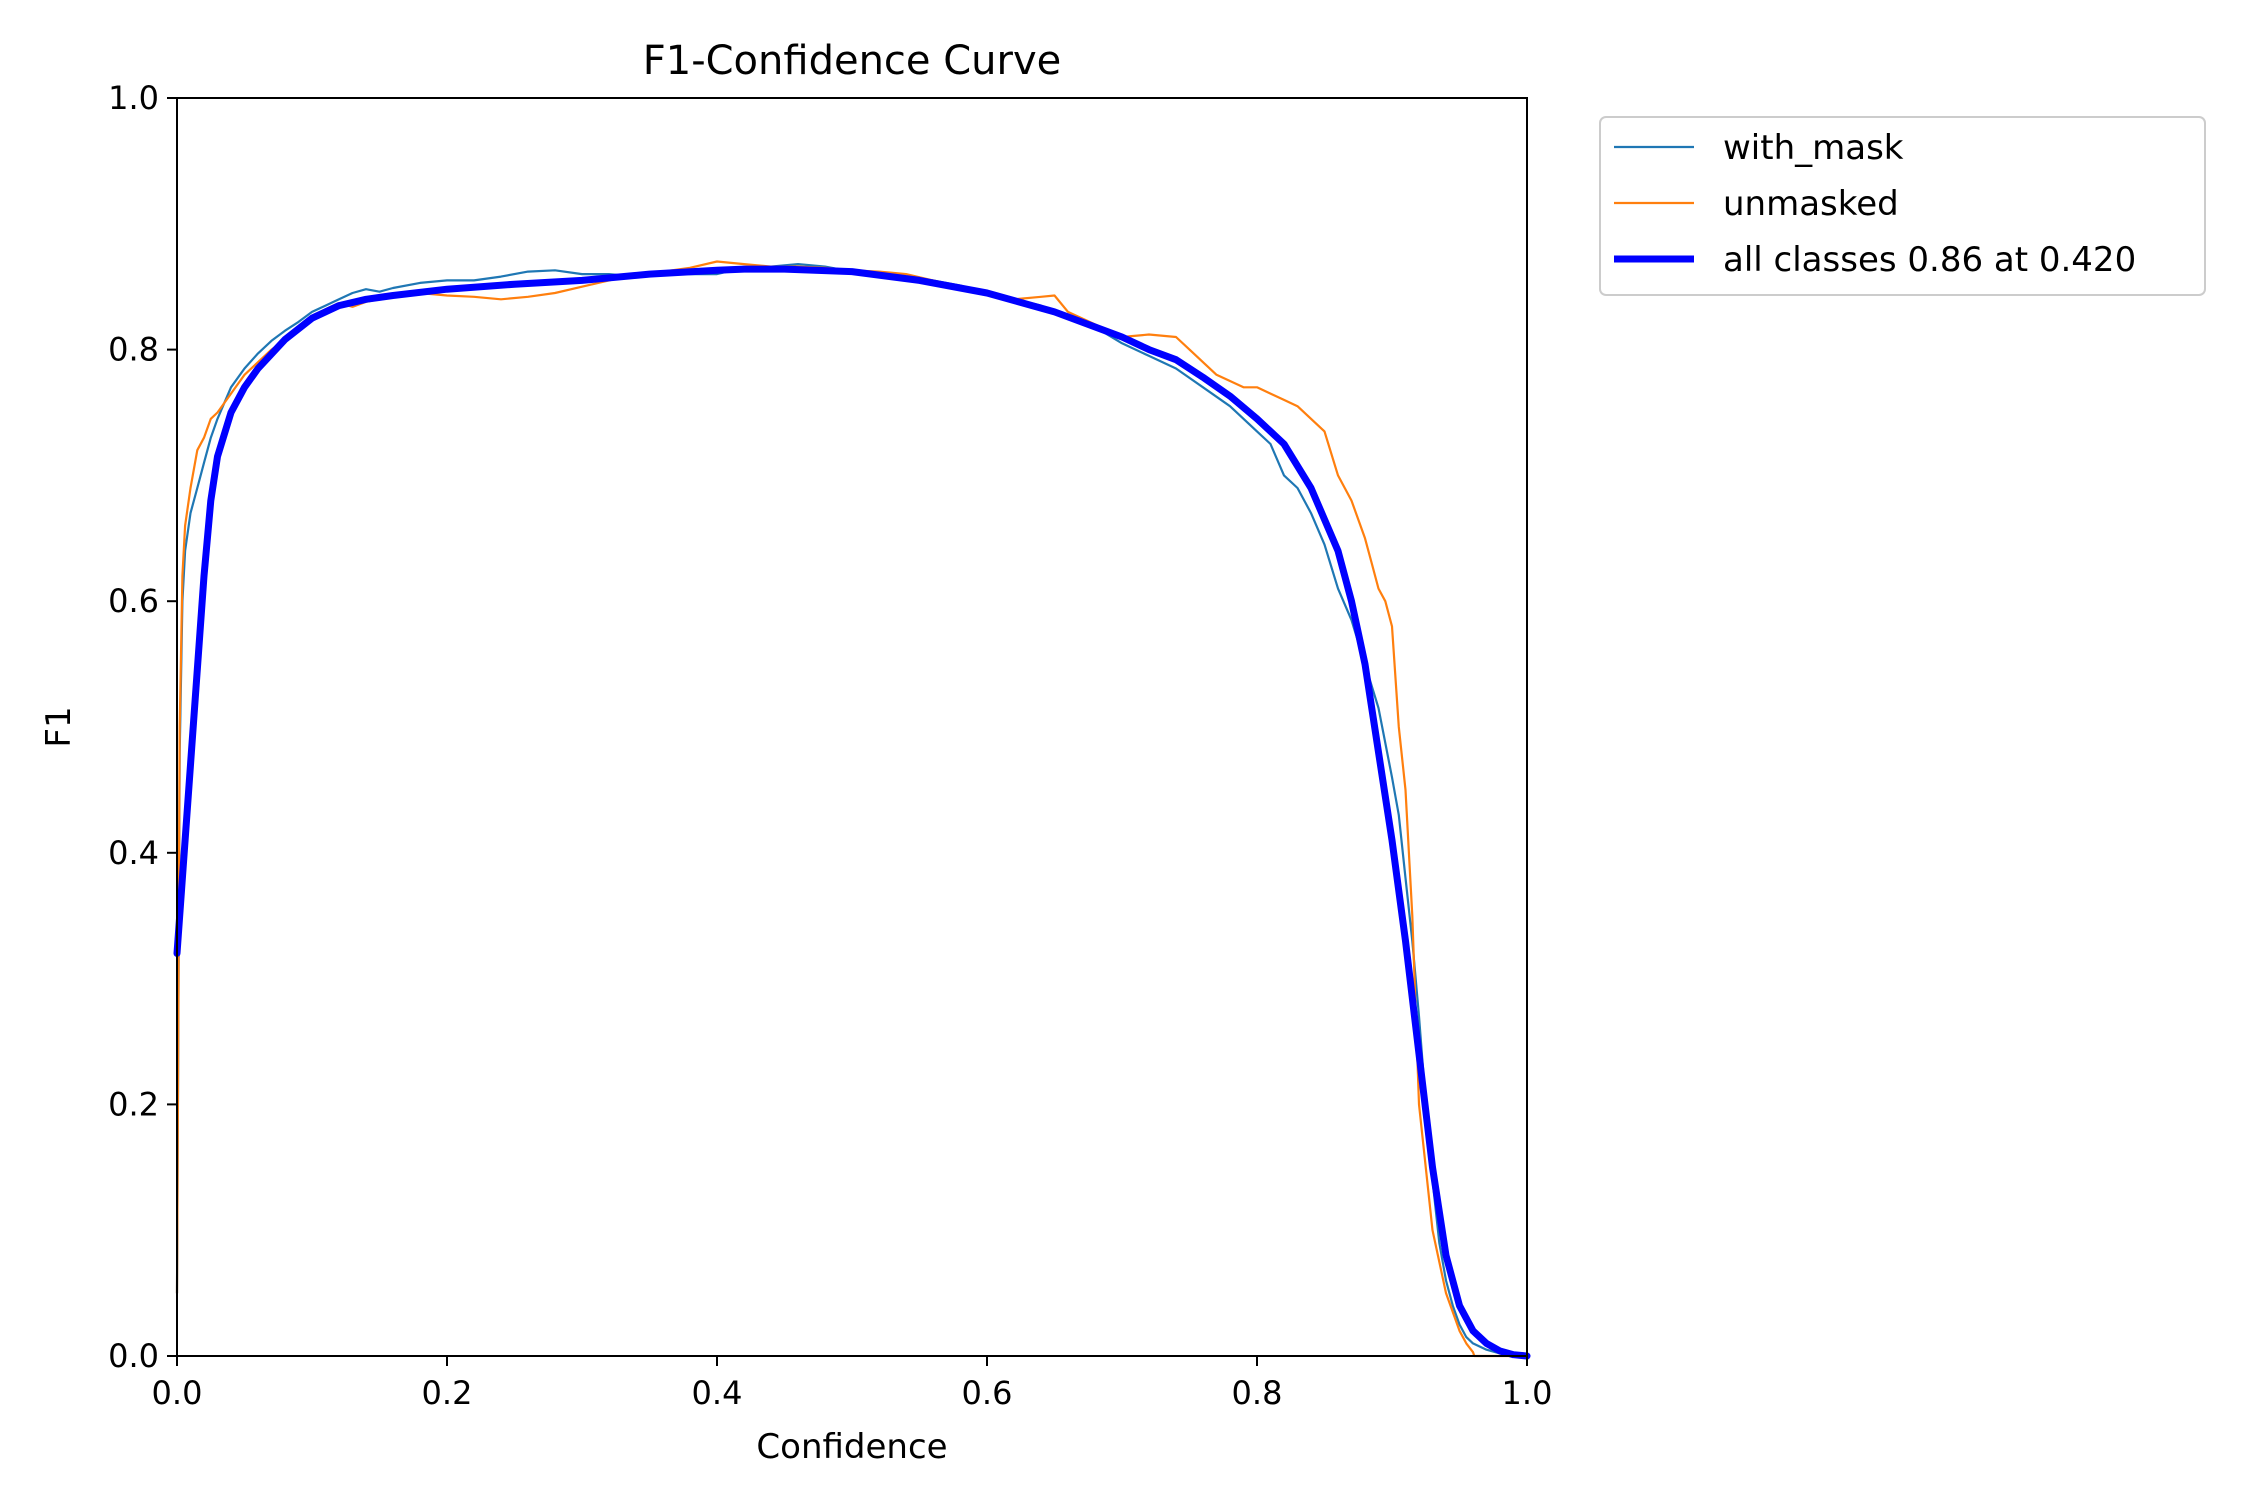  Describe the element at coordinates (142, 727) in the screenshot. I see `y-axis: 0.0 0.2 0.4 0.6 0.8 1.0` at that location.